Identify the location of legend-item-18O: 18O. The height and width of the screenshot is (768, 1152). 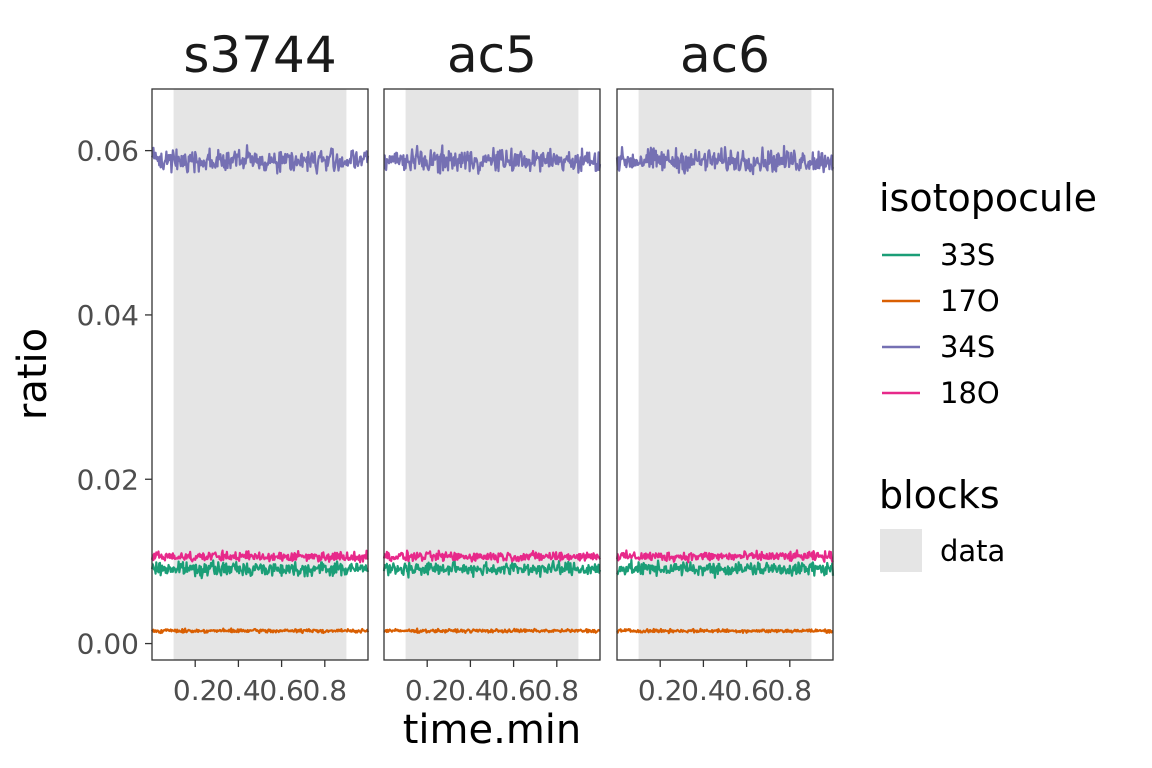
(941, 393).